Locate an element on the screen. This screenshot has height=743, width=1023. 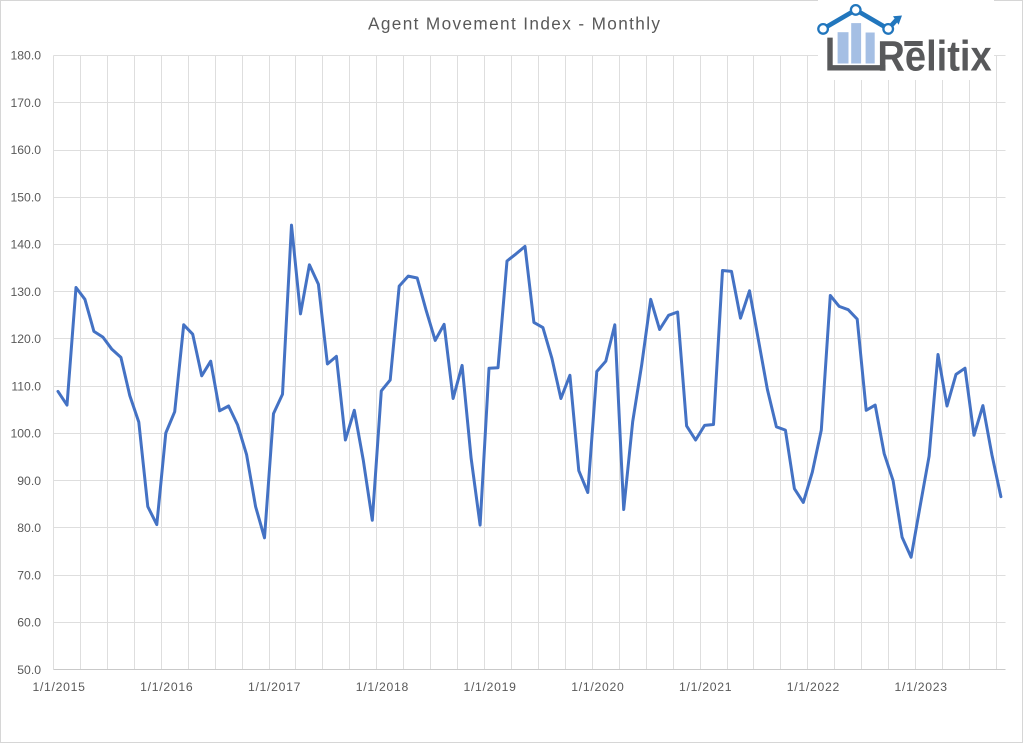
svg-text: 1/1/2020 is located at coordinates (597, 687).